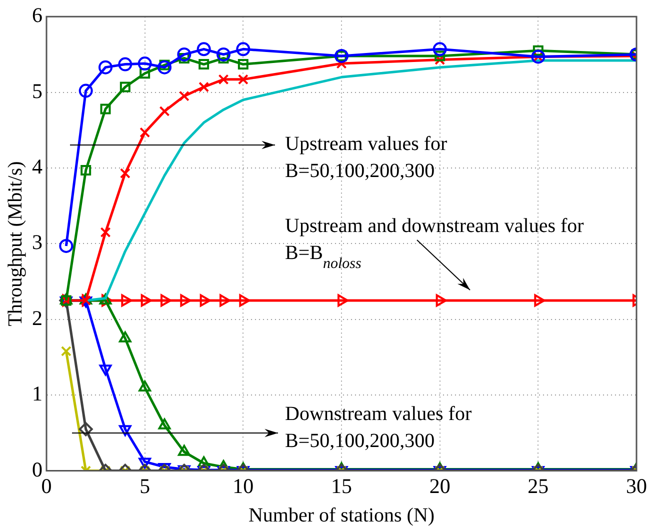 This screenshot has height=528, width=651. What do you see at coordinates (243, 486) in the screenshot?
I see `x-tick-label: 10` at bounding box center [243, 486].